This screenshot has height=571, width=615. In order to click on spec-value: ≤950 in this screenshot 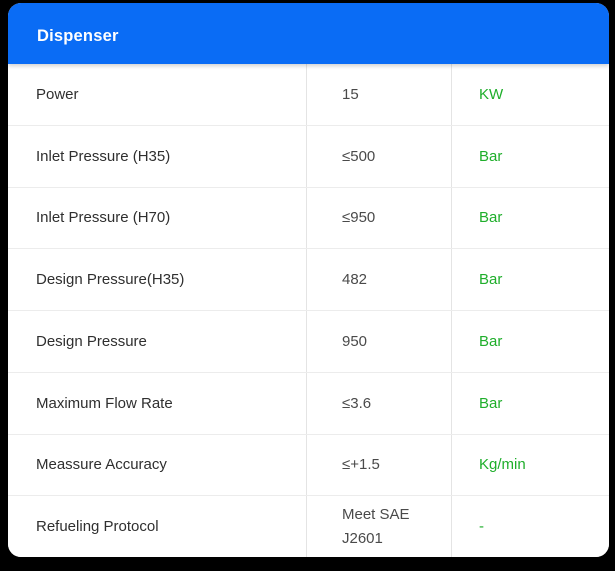, I will do `click(379, 218)`.